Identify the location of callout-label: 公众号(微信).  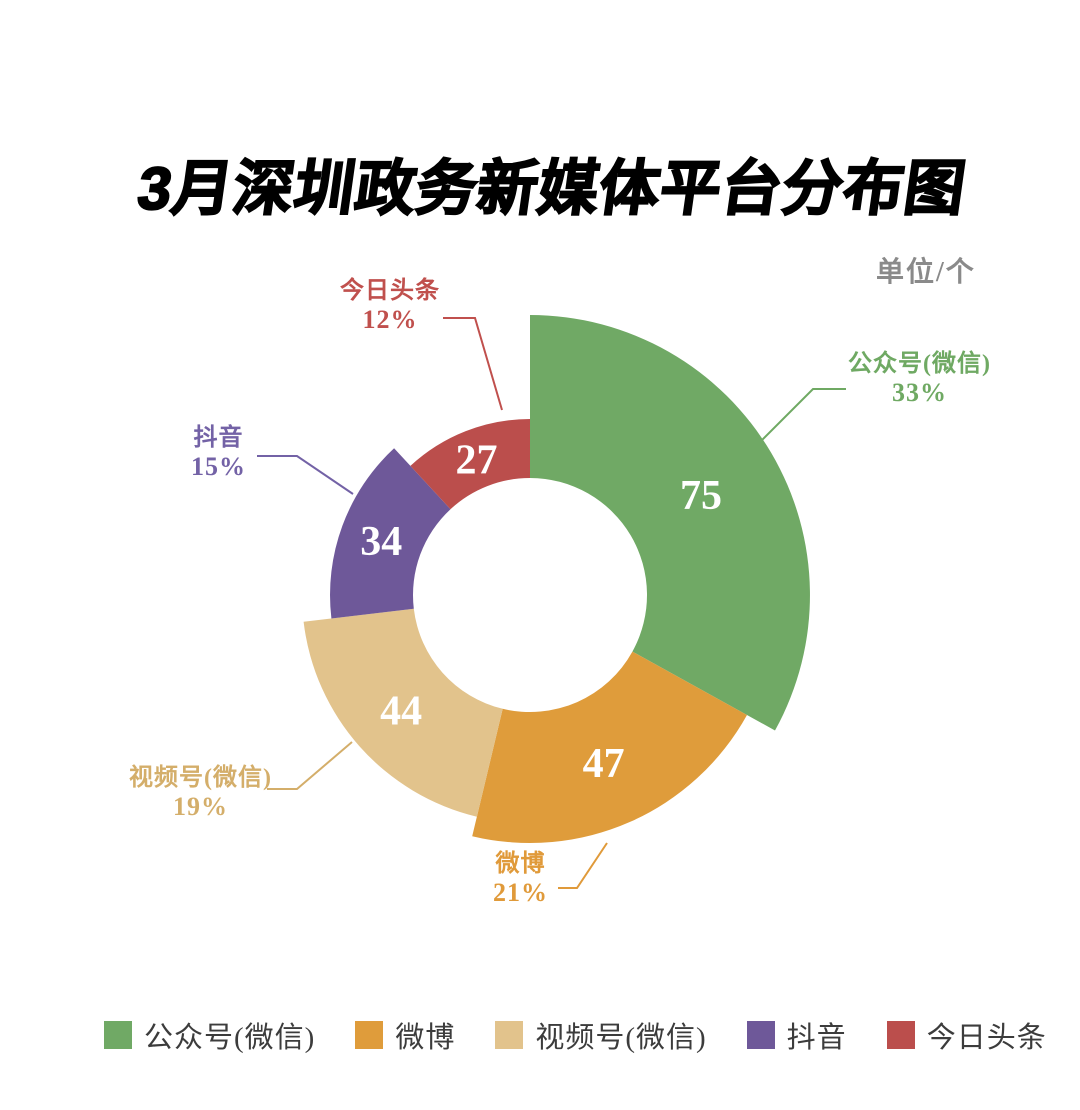
(919, 364).